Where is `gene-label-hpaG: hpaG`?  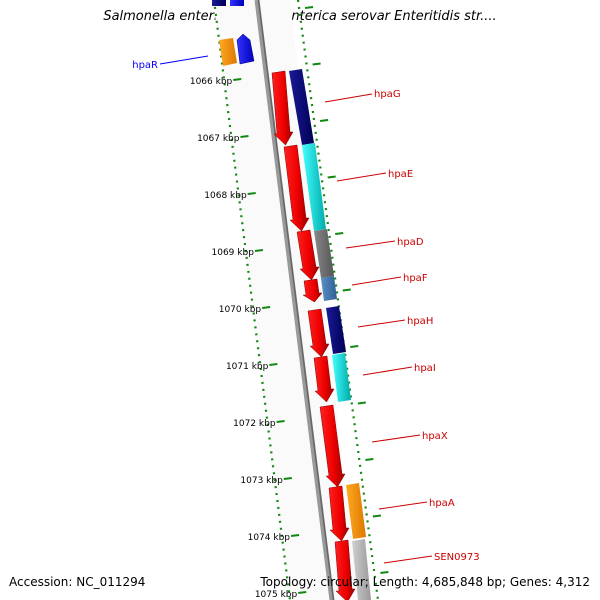
gene-label-hpaG: hpaG is located at coordinates (387, 94).